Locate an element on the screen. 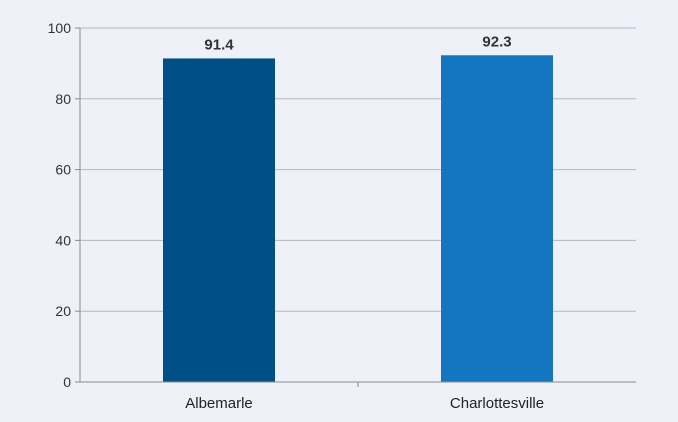 This screenshot has width=678, height=422. y-tick-label: 80 is located at coordinates (63, 99).